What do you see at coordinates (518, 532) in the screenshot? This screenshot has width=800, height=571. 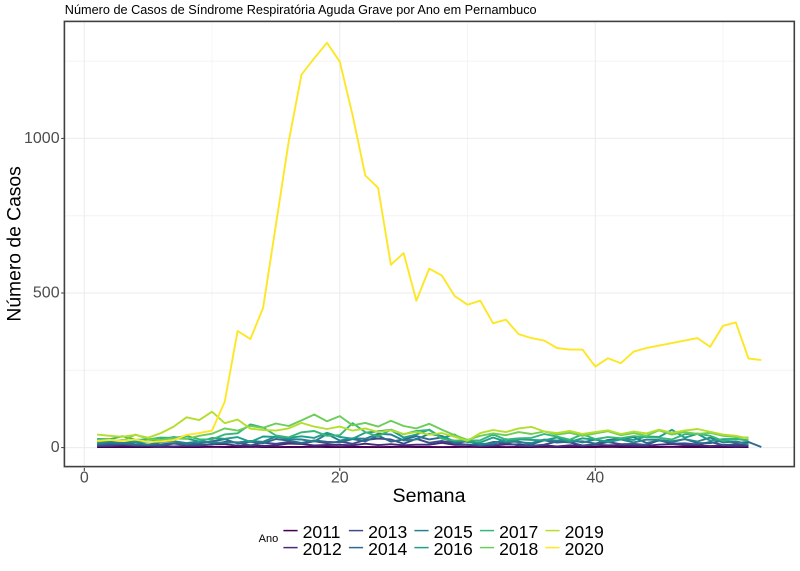 I see `svg-text: 2017` at bounding box center [518, 532].